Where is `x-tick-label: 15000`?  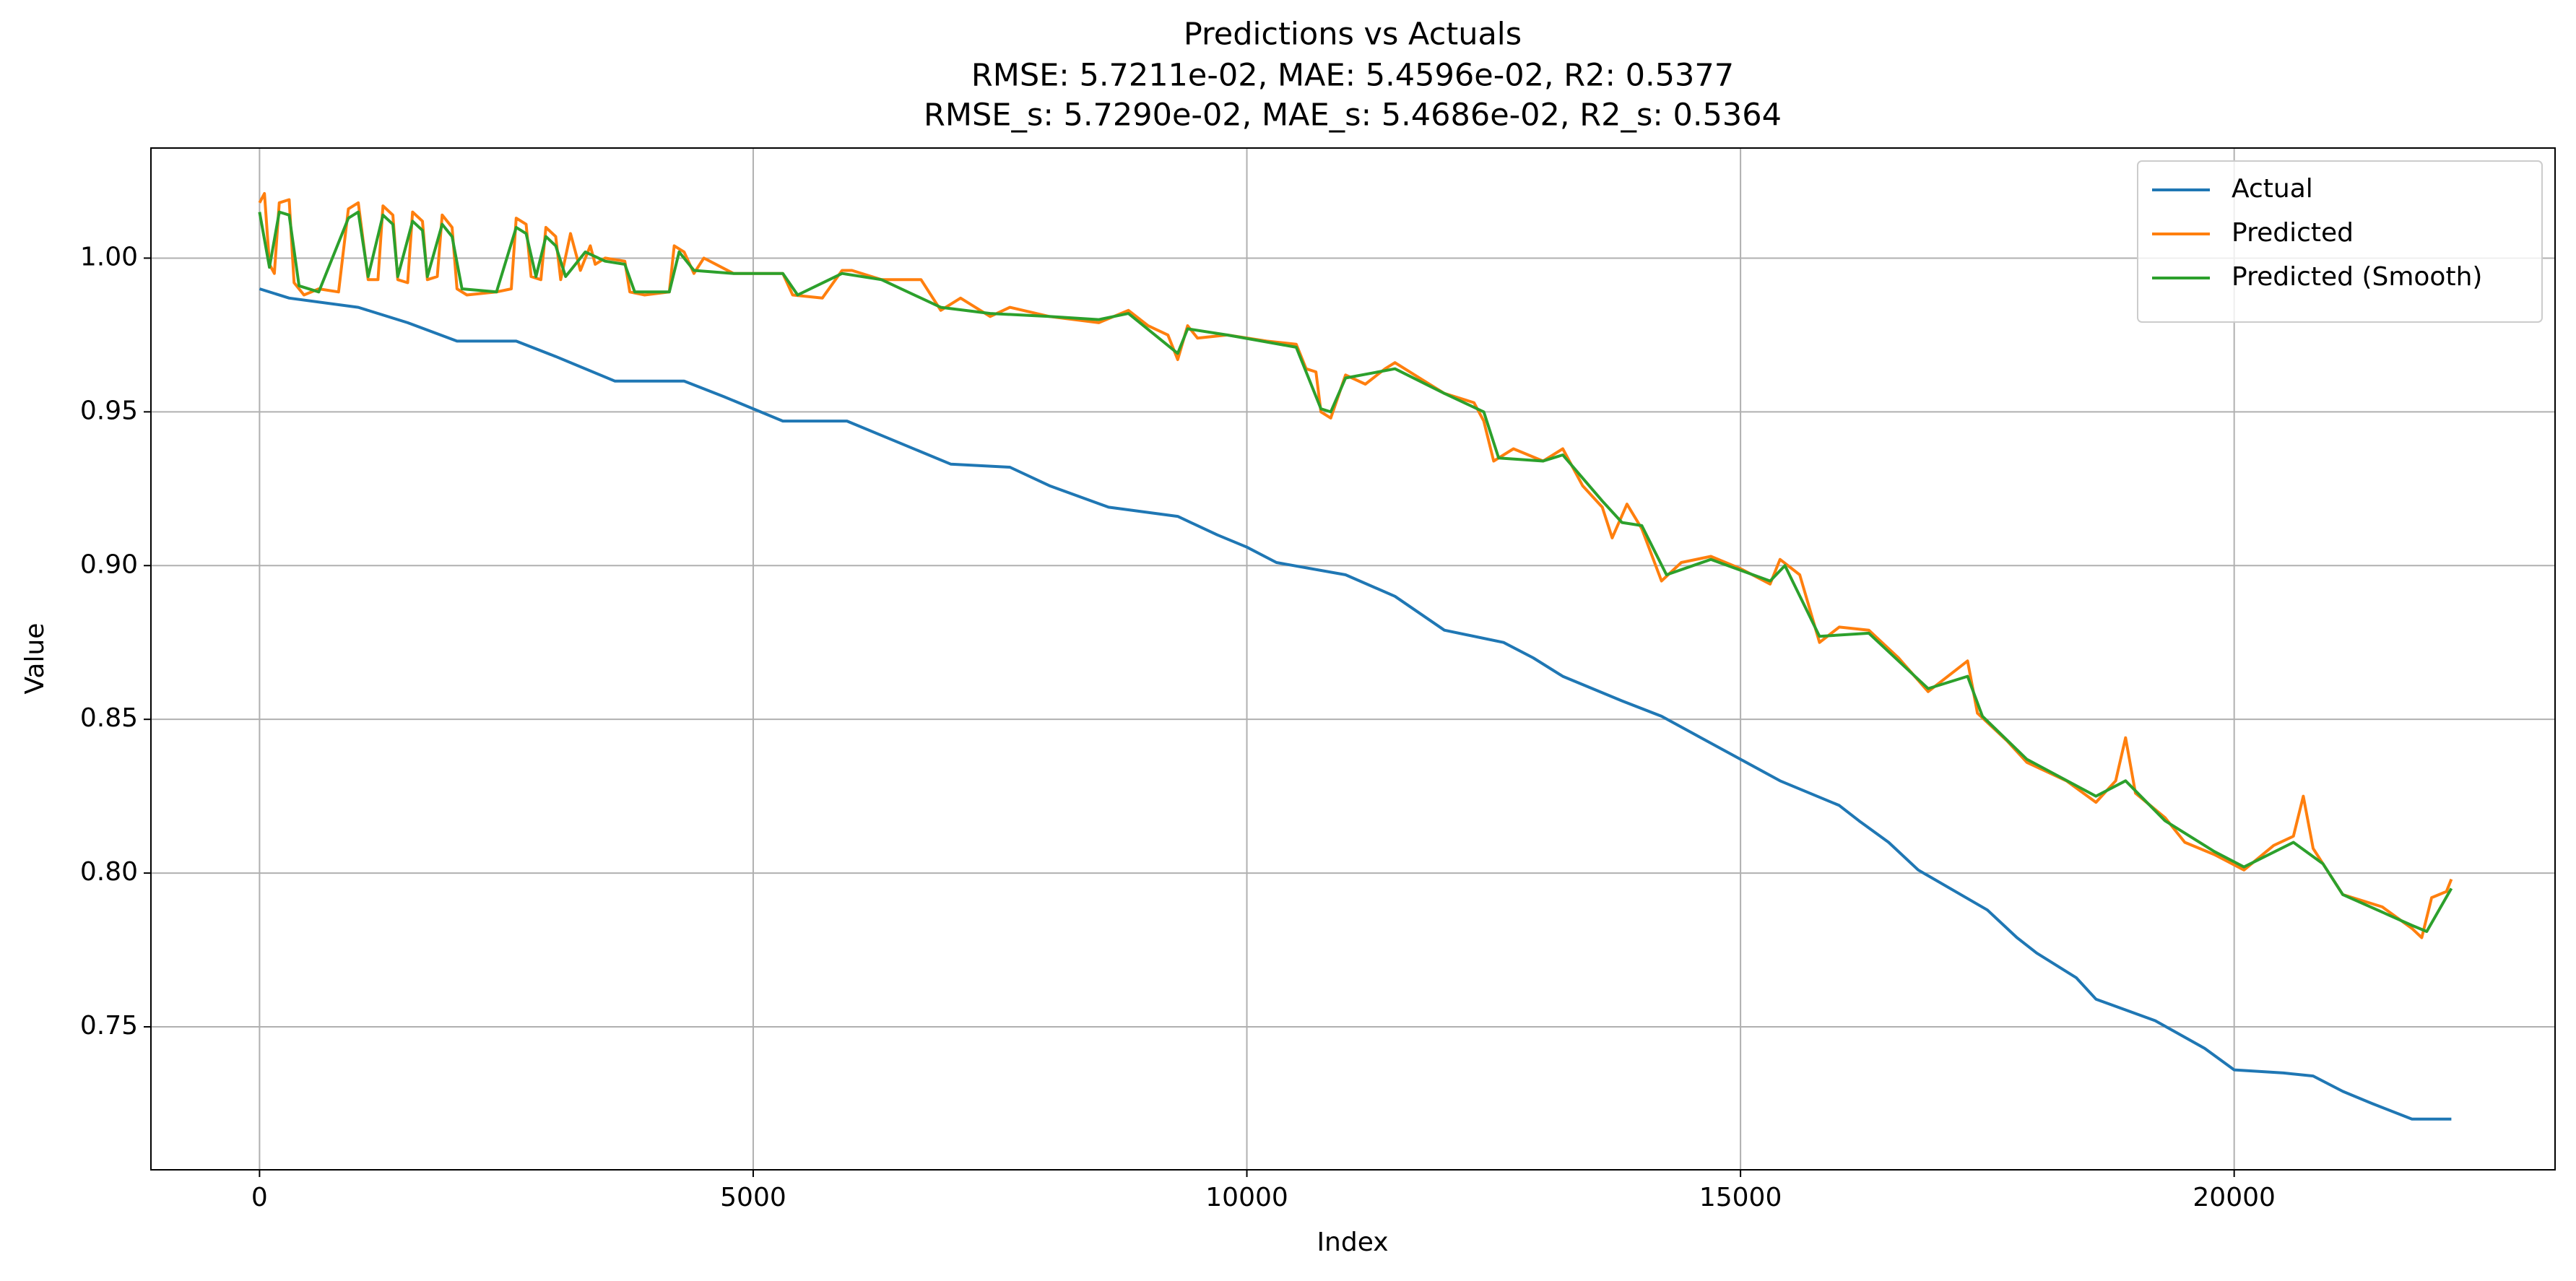 x-tick-label: 15000 is located at coordinates (1740, 1197).